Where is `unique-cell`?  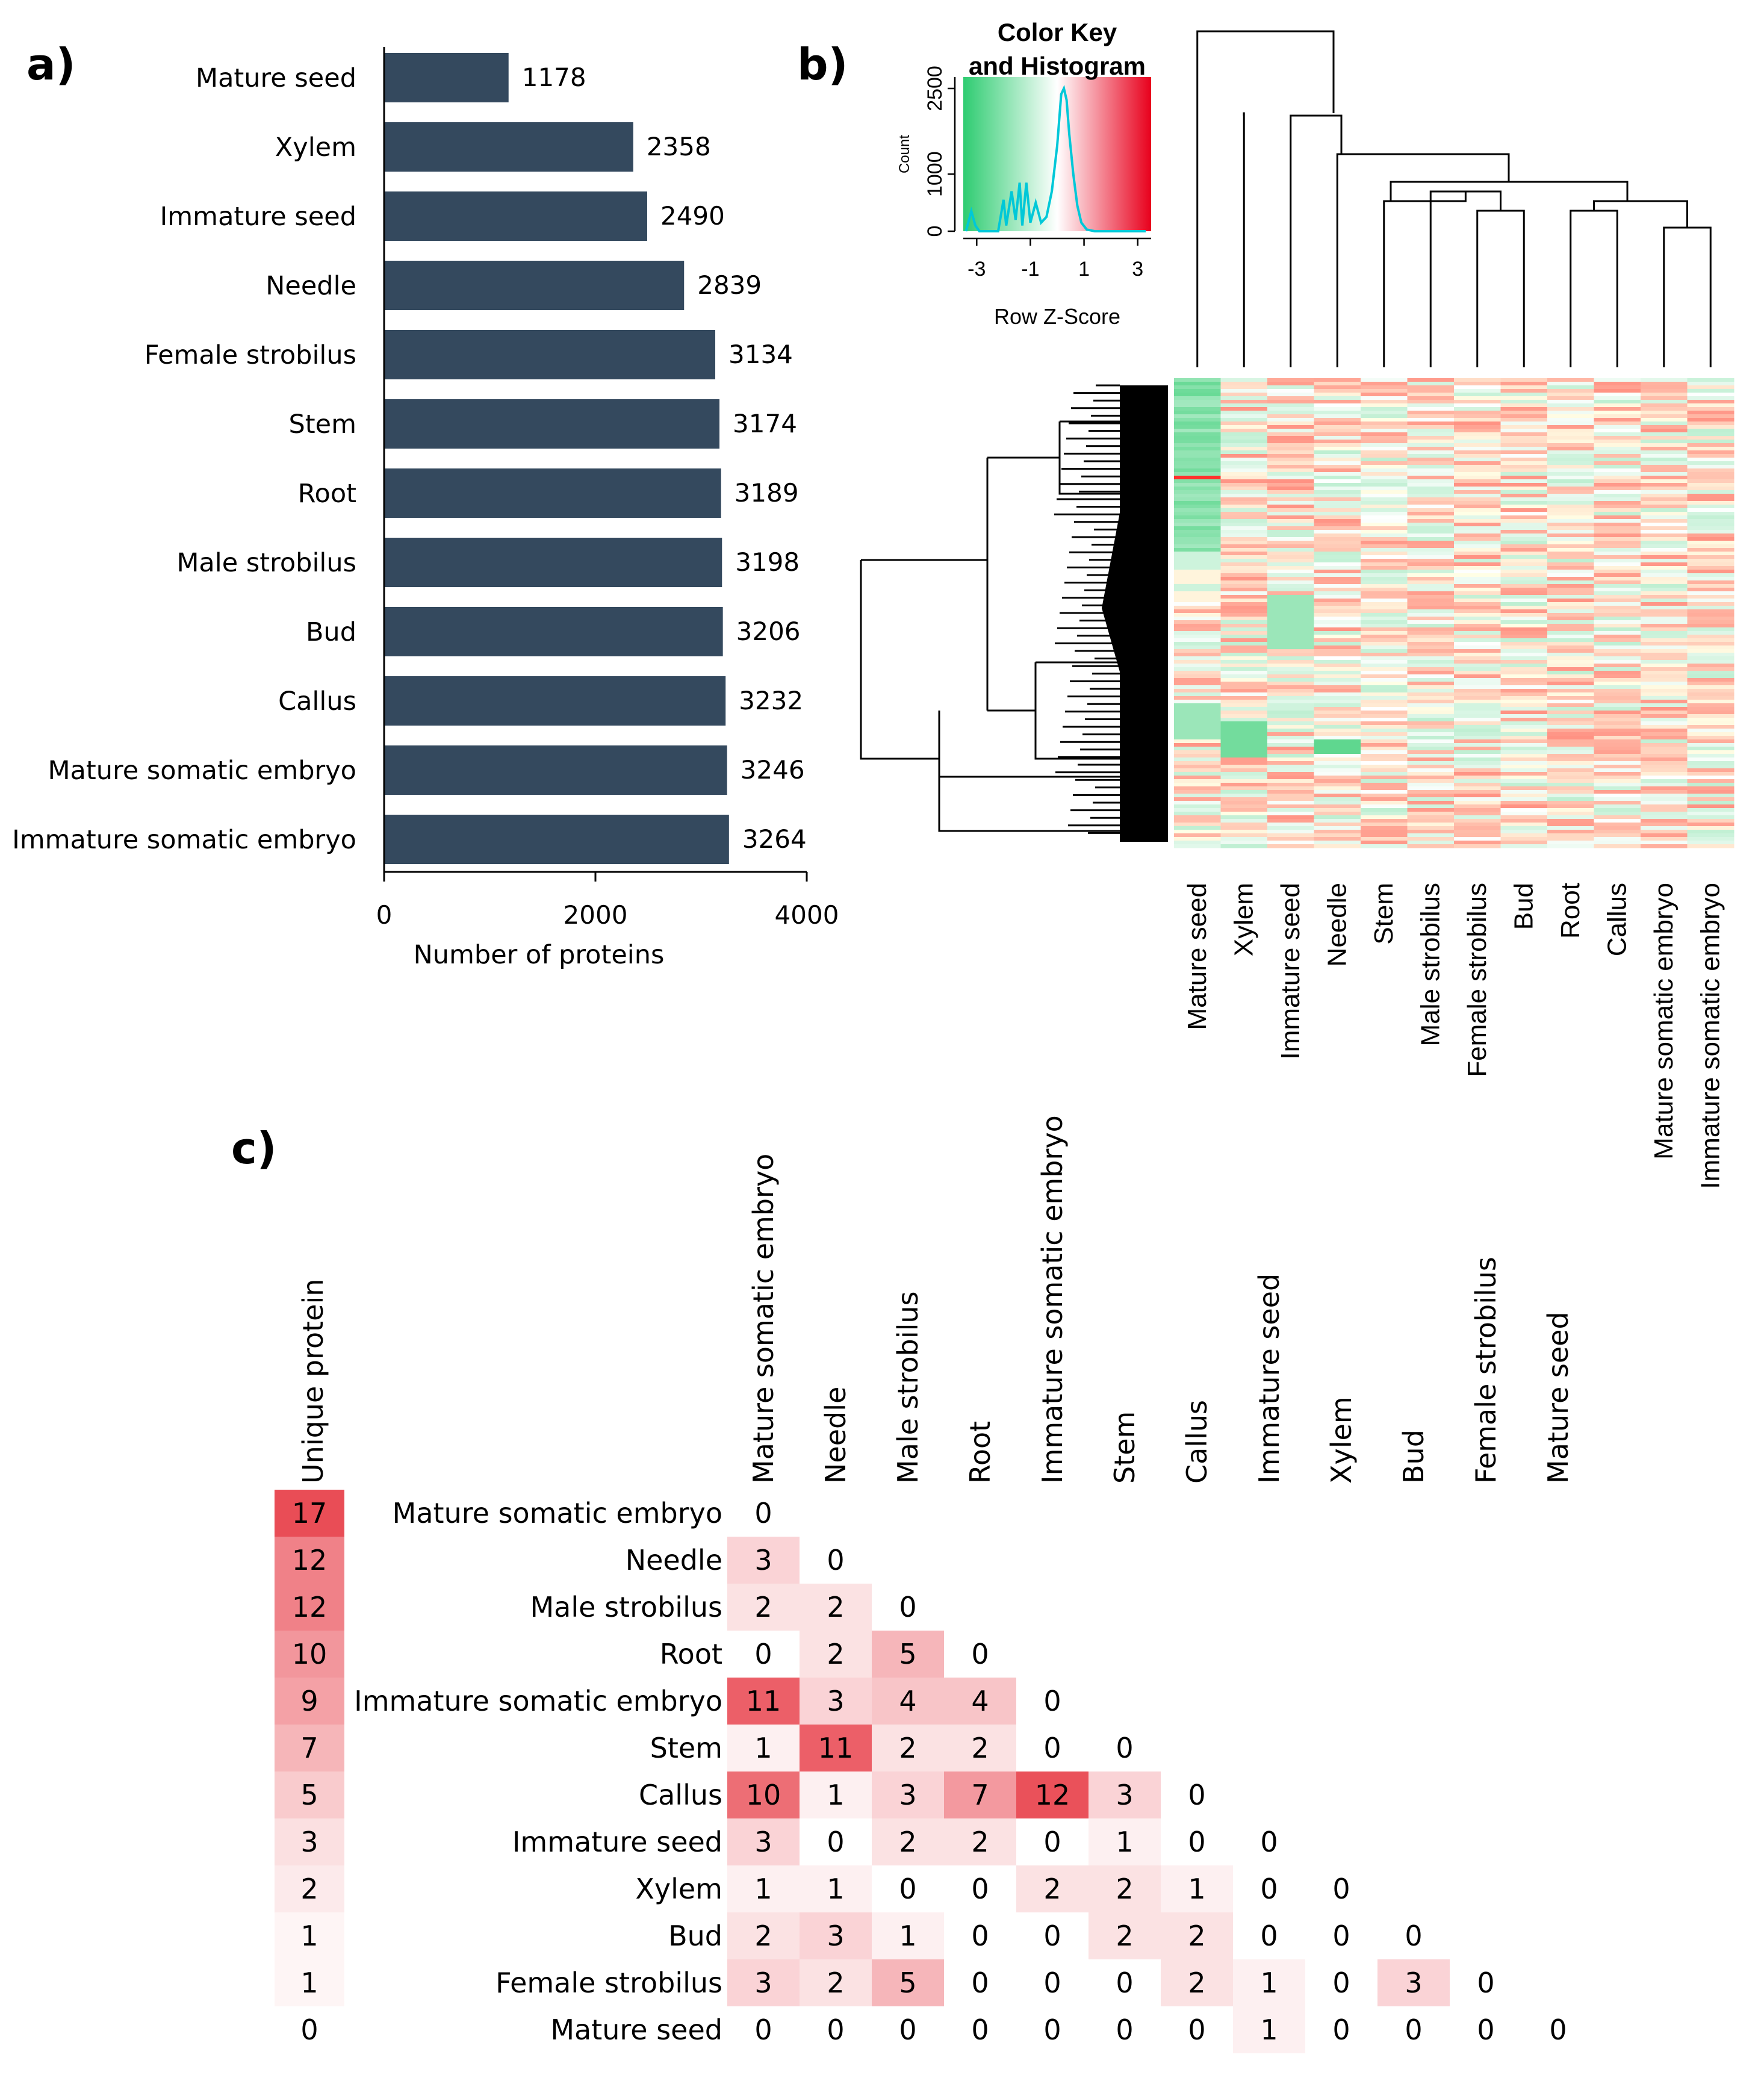
unique-cell is located at coordinates (309, 1889).